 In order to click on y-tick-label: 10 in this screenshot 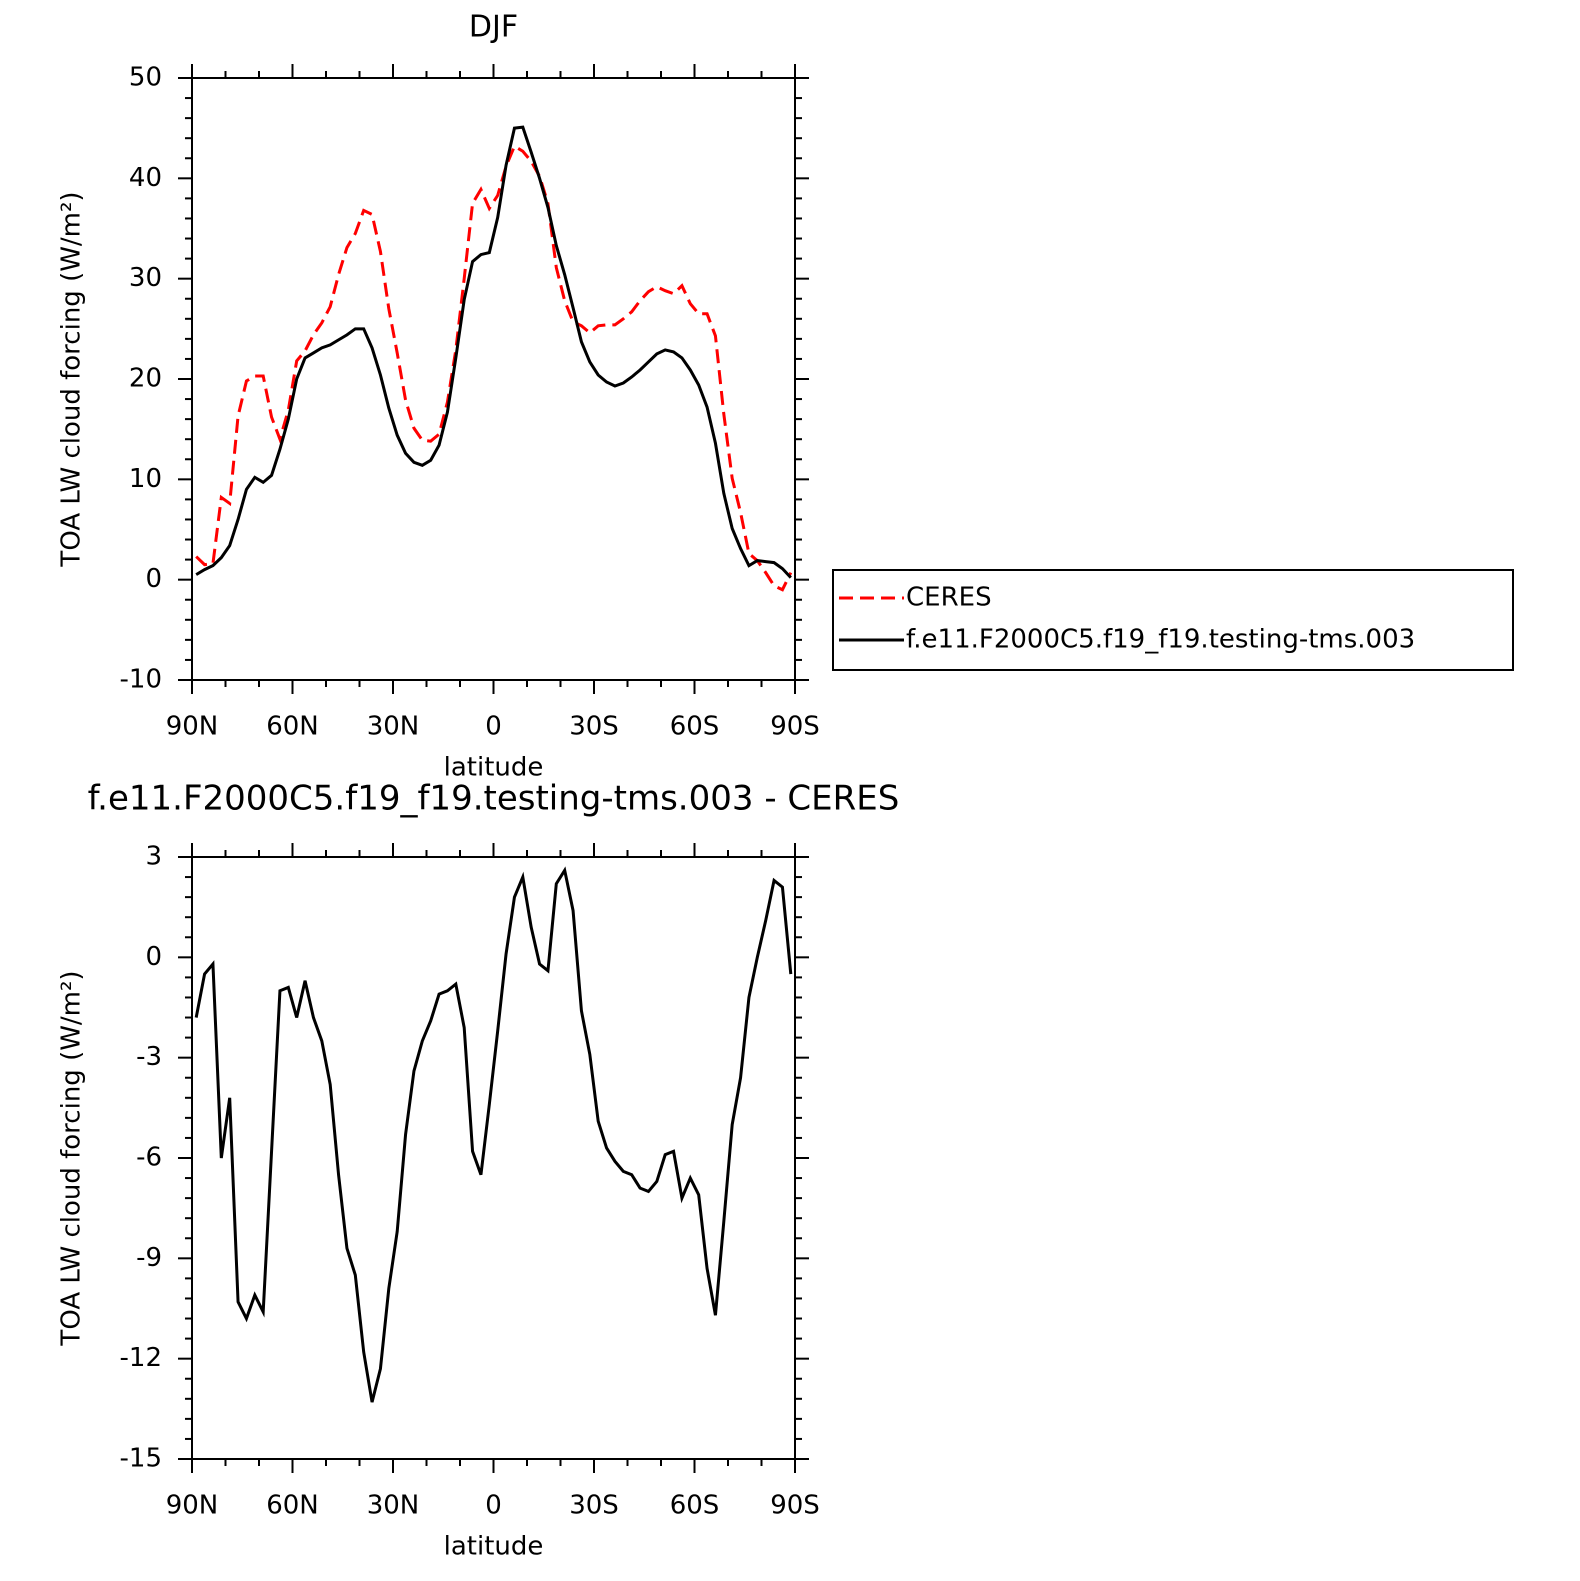, I will do `click(145, 479)`.